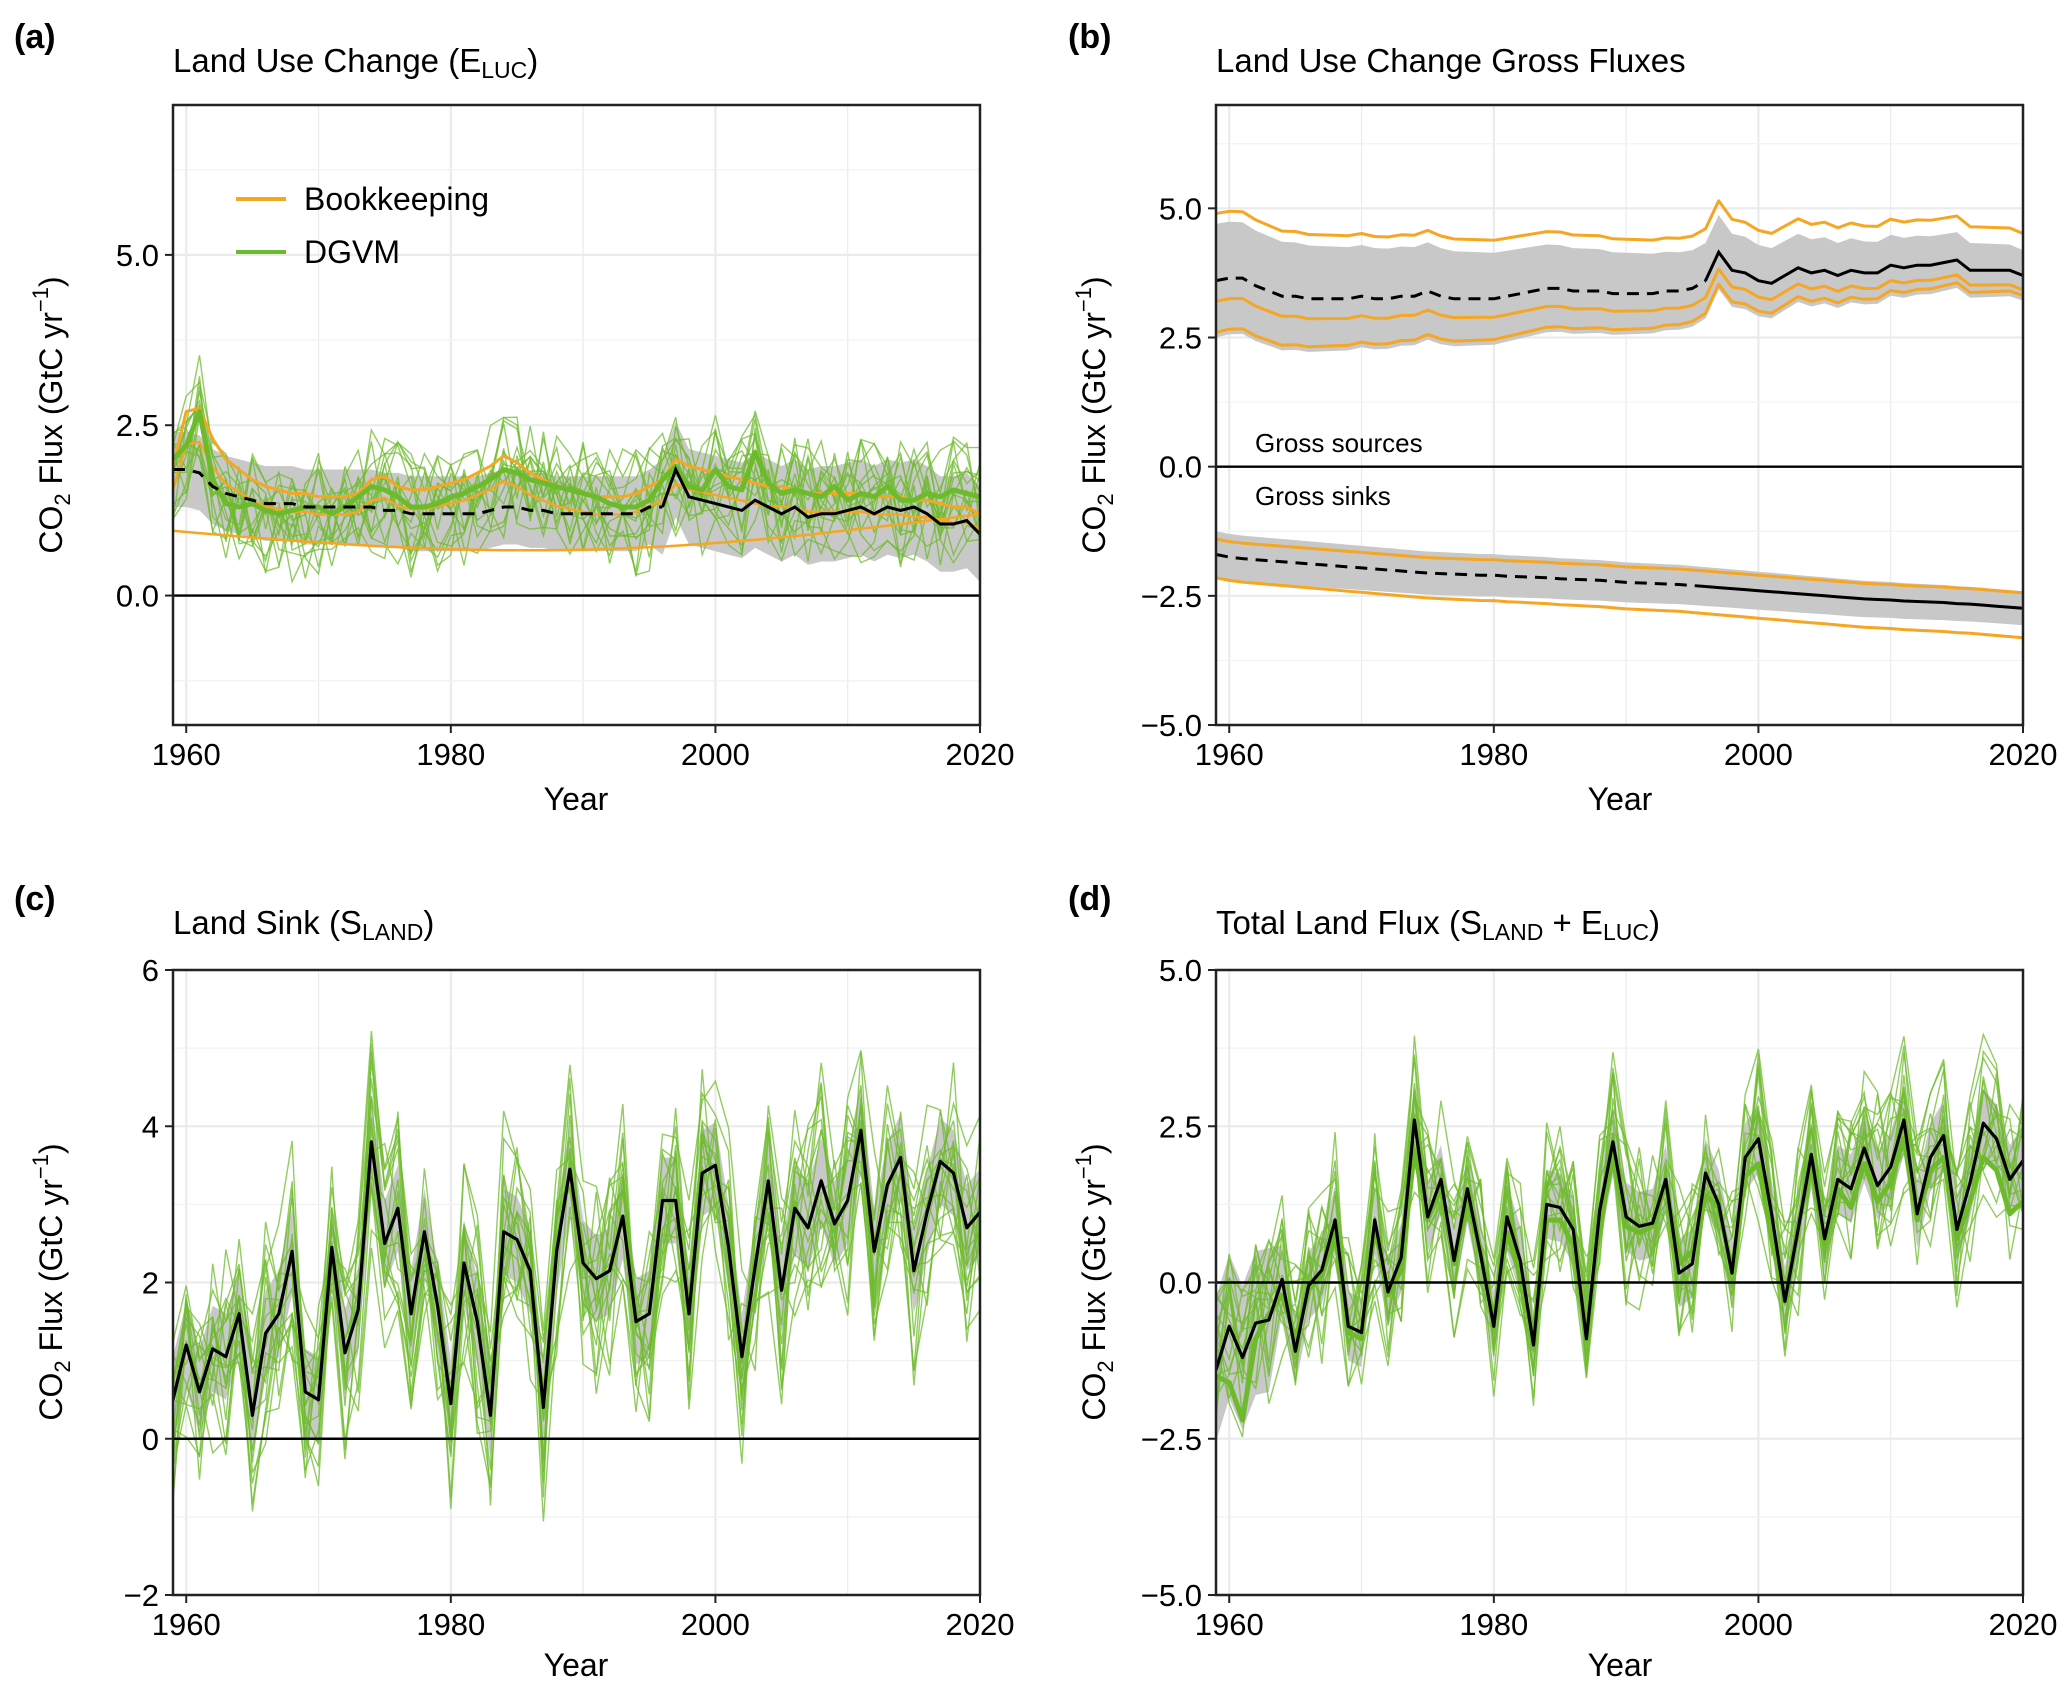  What do you see at coordinates (576, 1272) in the screenshot?
I see `land-sink-mean-line` at bounding box center [576, 1272].